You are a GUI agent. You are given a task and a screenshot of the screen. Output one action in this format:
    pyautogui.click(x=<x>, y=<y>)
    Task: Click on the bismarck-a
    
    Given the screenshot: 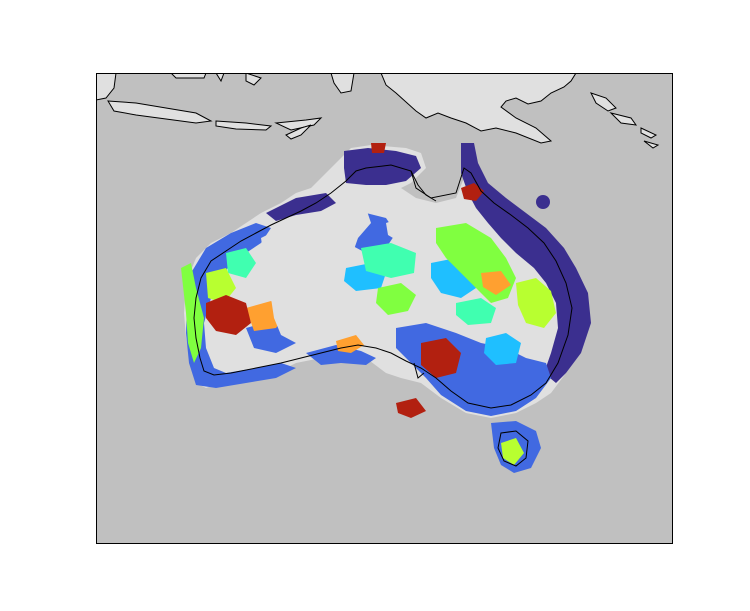 What is the action you would take?
    pyautogui.click(x=603, y=102)
    